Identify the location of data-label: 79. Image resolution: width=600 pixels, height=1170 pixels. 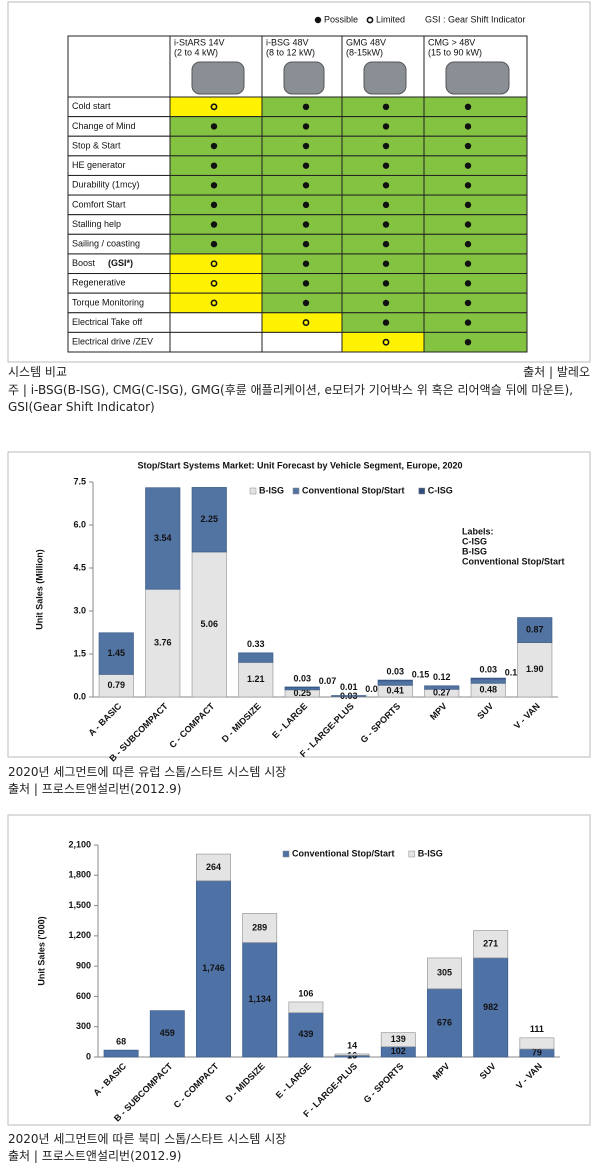
(537, 1052).